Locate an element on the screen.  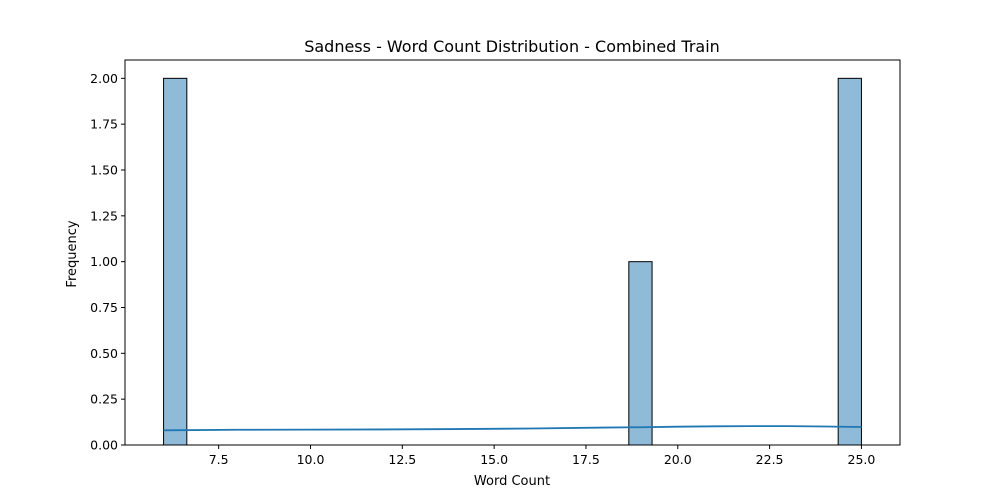
x-tick-label: 15.0 is located at coordinates (494, 459).